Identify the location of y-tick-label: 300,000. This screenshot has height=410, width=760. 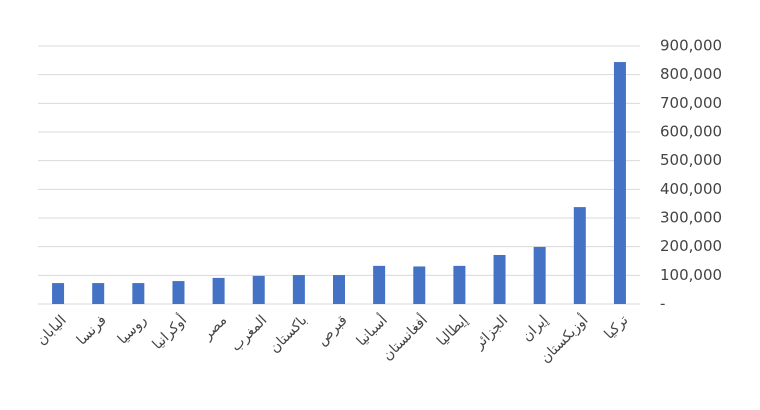
(691, 218).